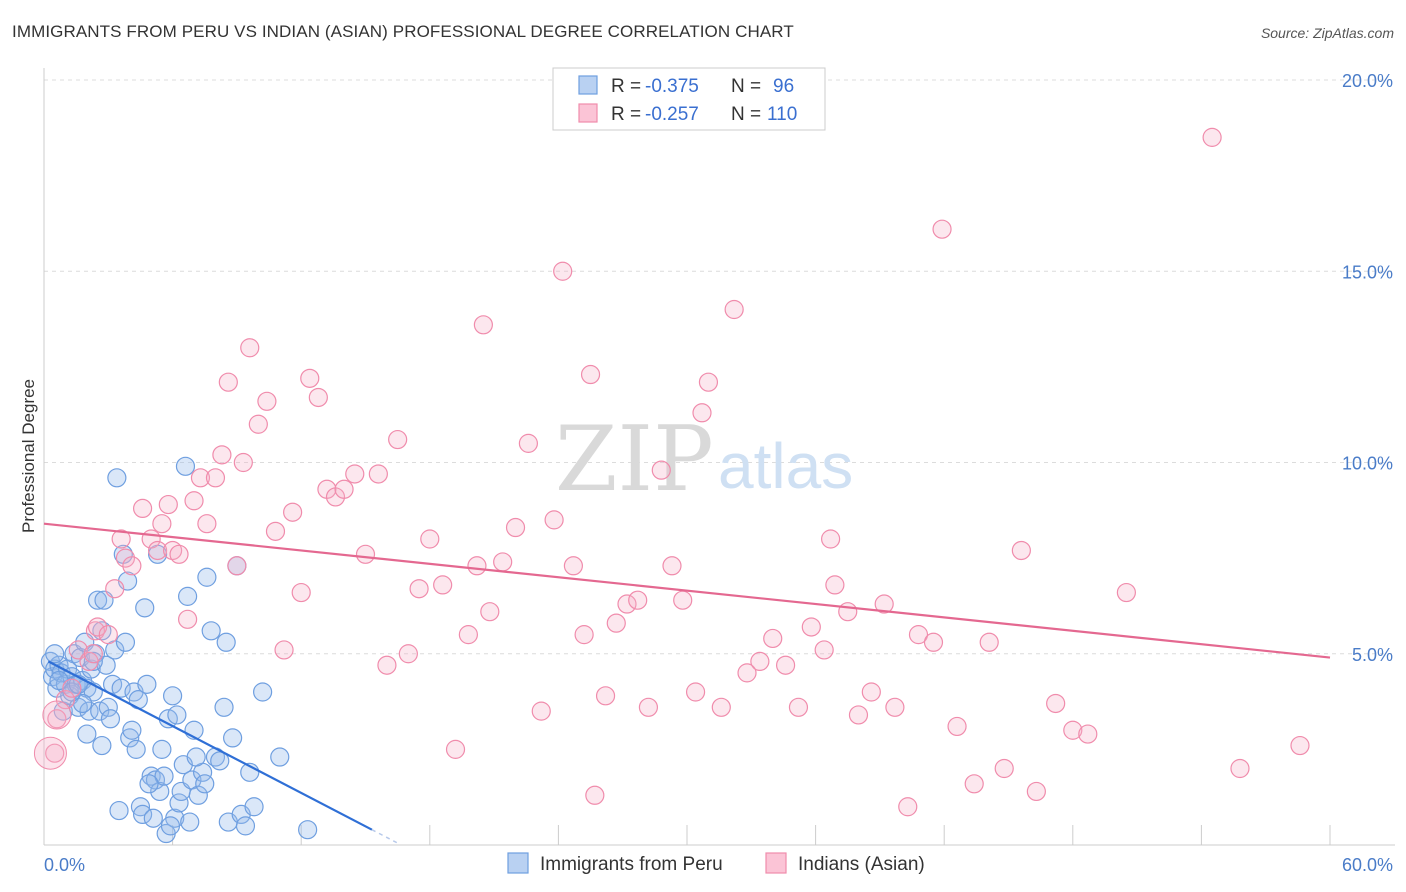  Describe the element at coordinates (746, 114) in the screenshot. I see `legend-n-label-2: N =` at that location.